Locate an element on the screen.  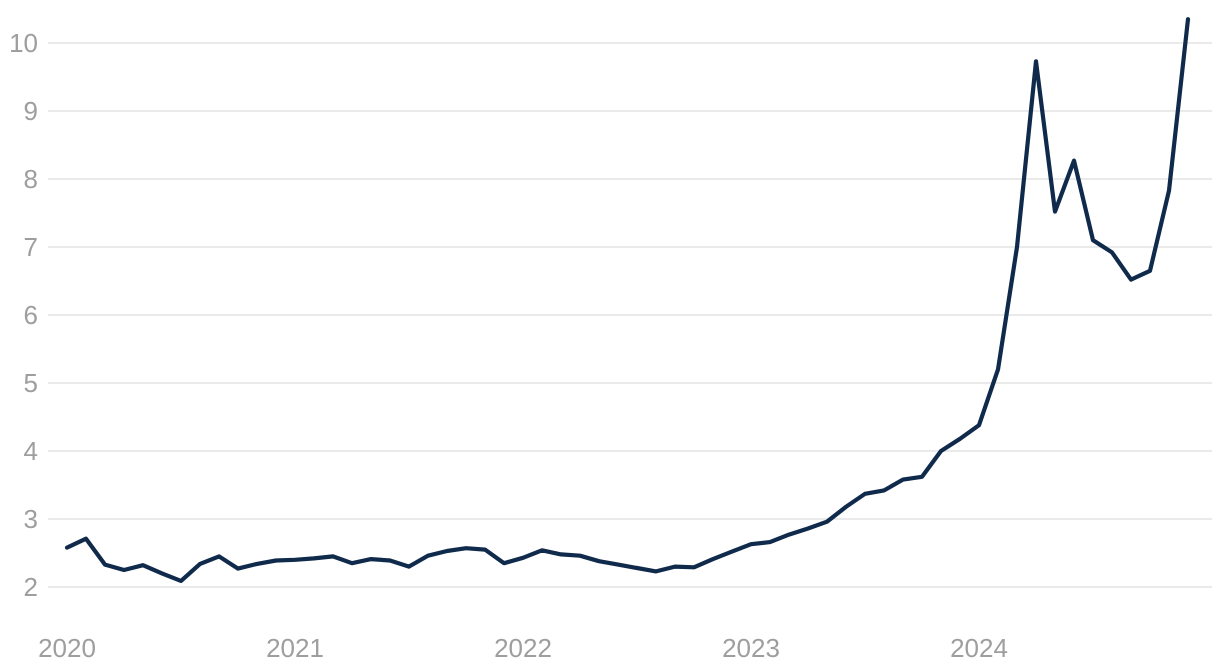
y-axis-tick-label: 5 is located at coordinates (31, 383).